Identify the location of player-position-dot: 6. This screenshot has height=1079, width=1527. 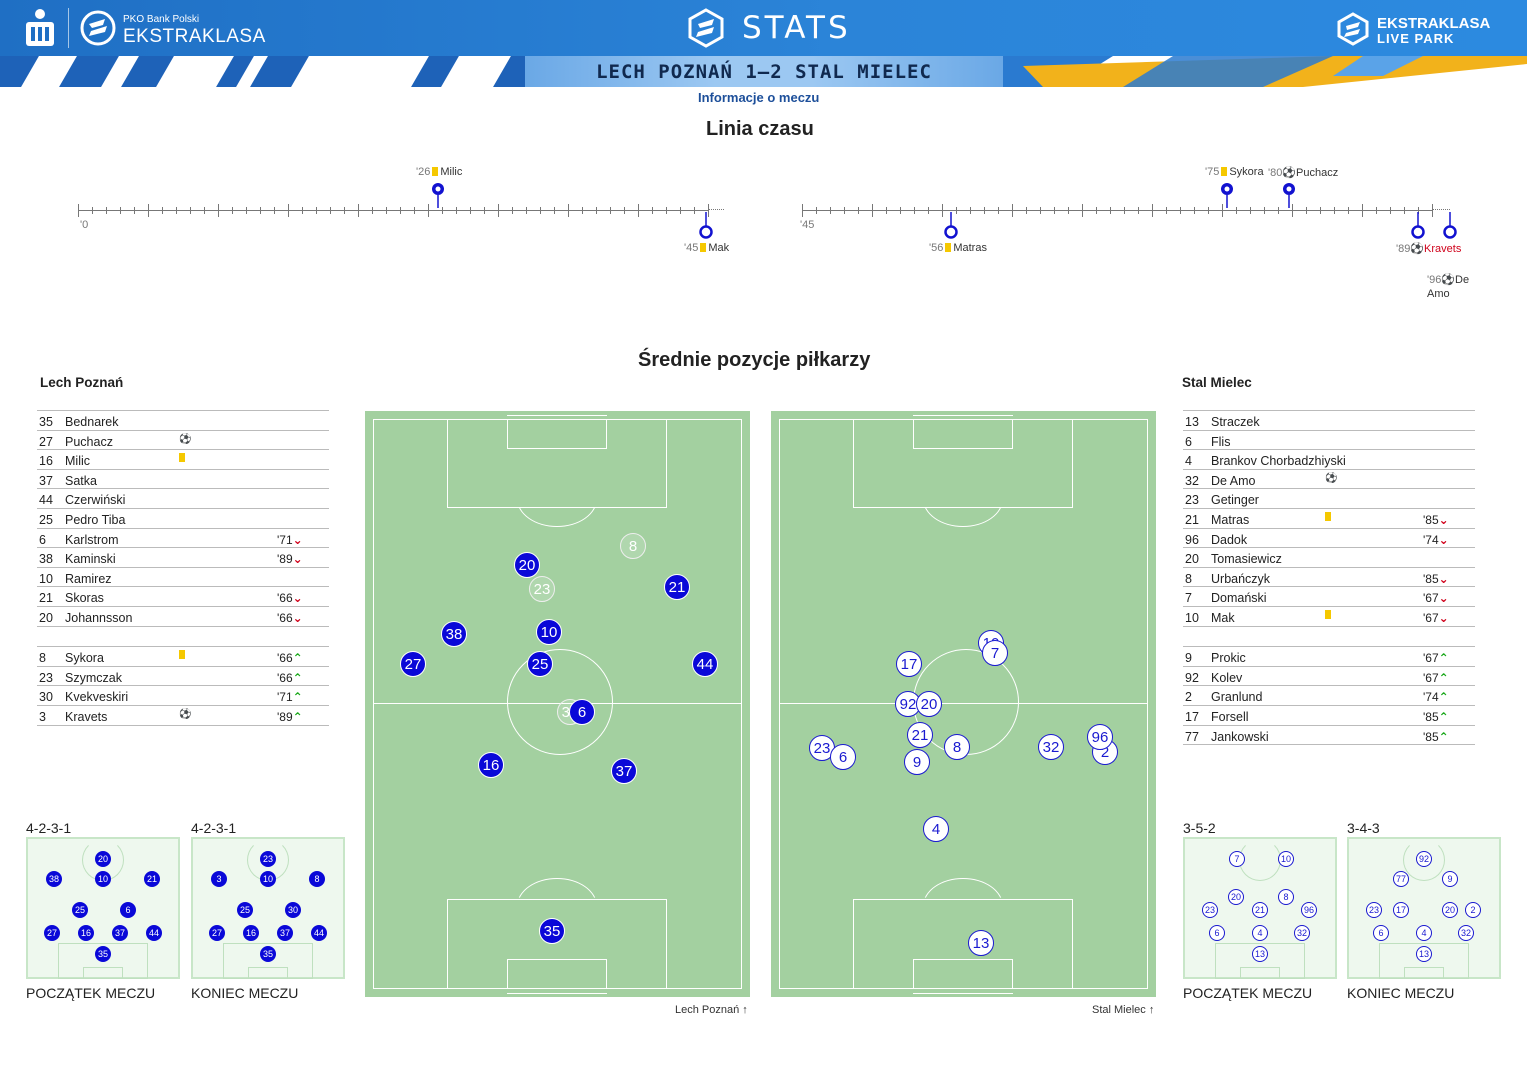
(582, 712).